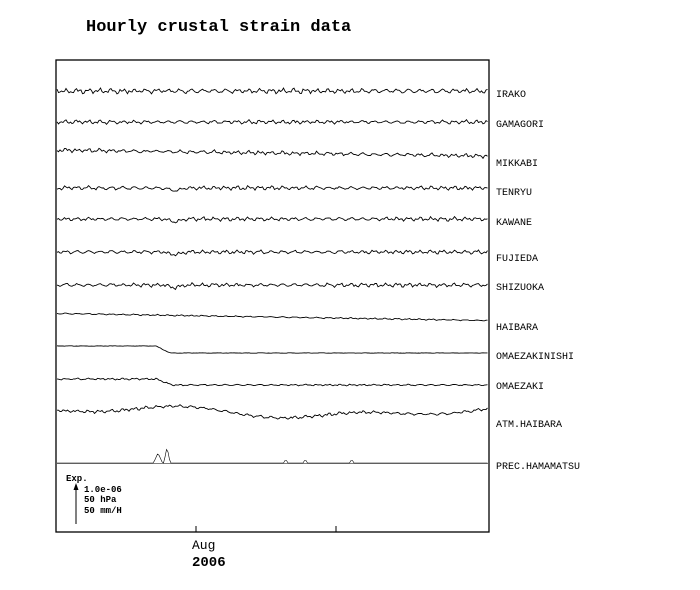 The height and width of the screenshot is (590, 700). I want to click on trace-haibara, so click(272, 317).